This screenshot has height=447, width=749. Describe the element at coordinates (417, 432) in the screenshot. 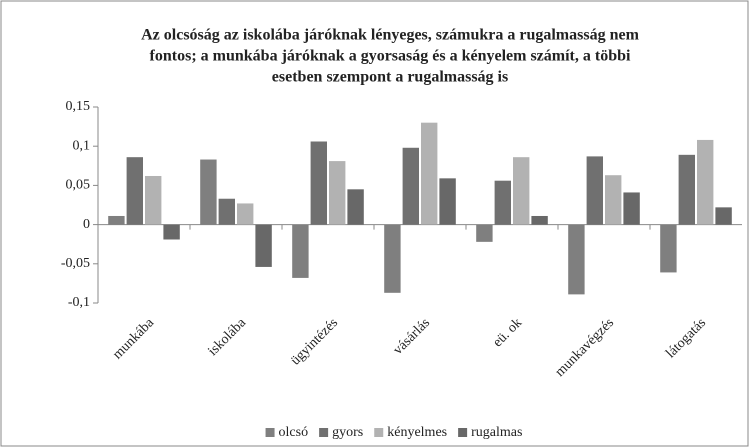

I see `legend-label: kényelmes` at that location.